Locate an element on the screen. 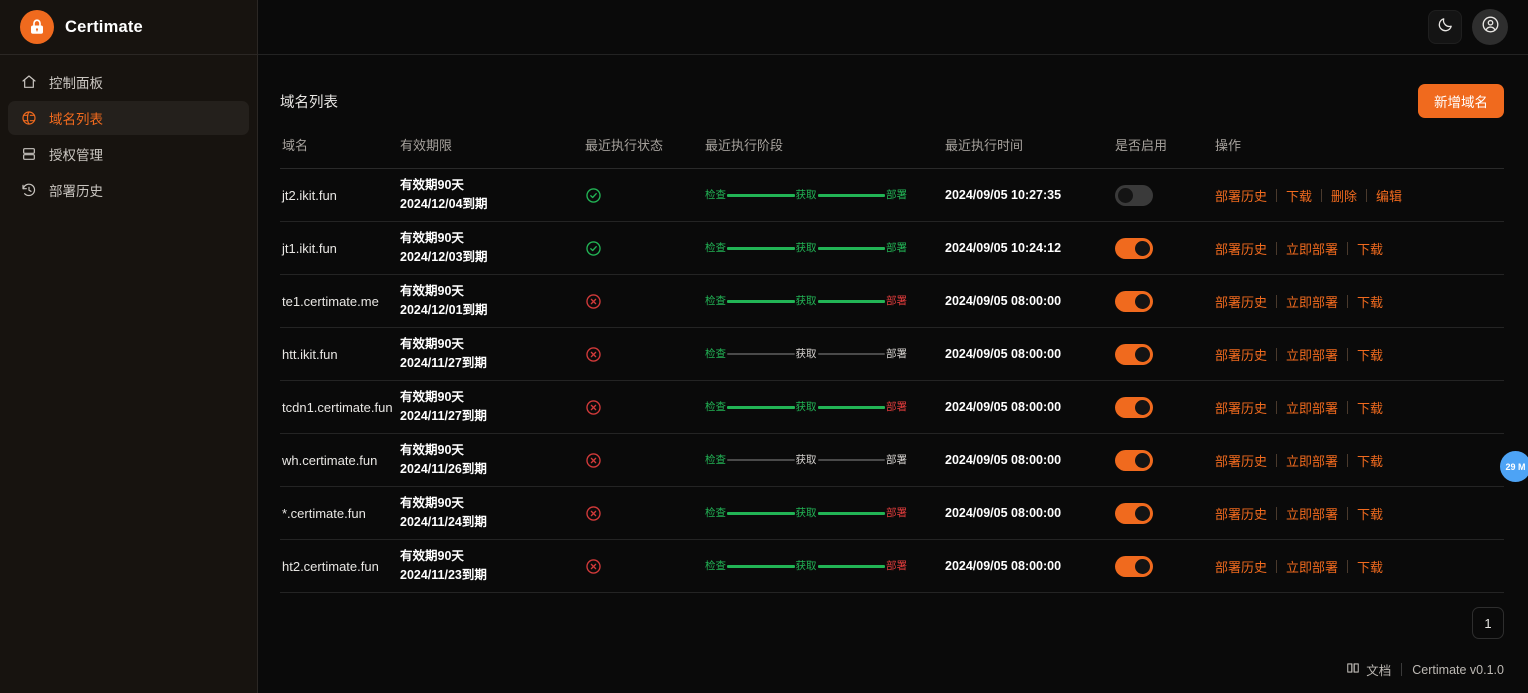  sidebar-item-label: 授权管理 is located at coordinates (76, 155).